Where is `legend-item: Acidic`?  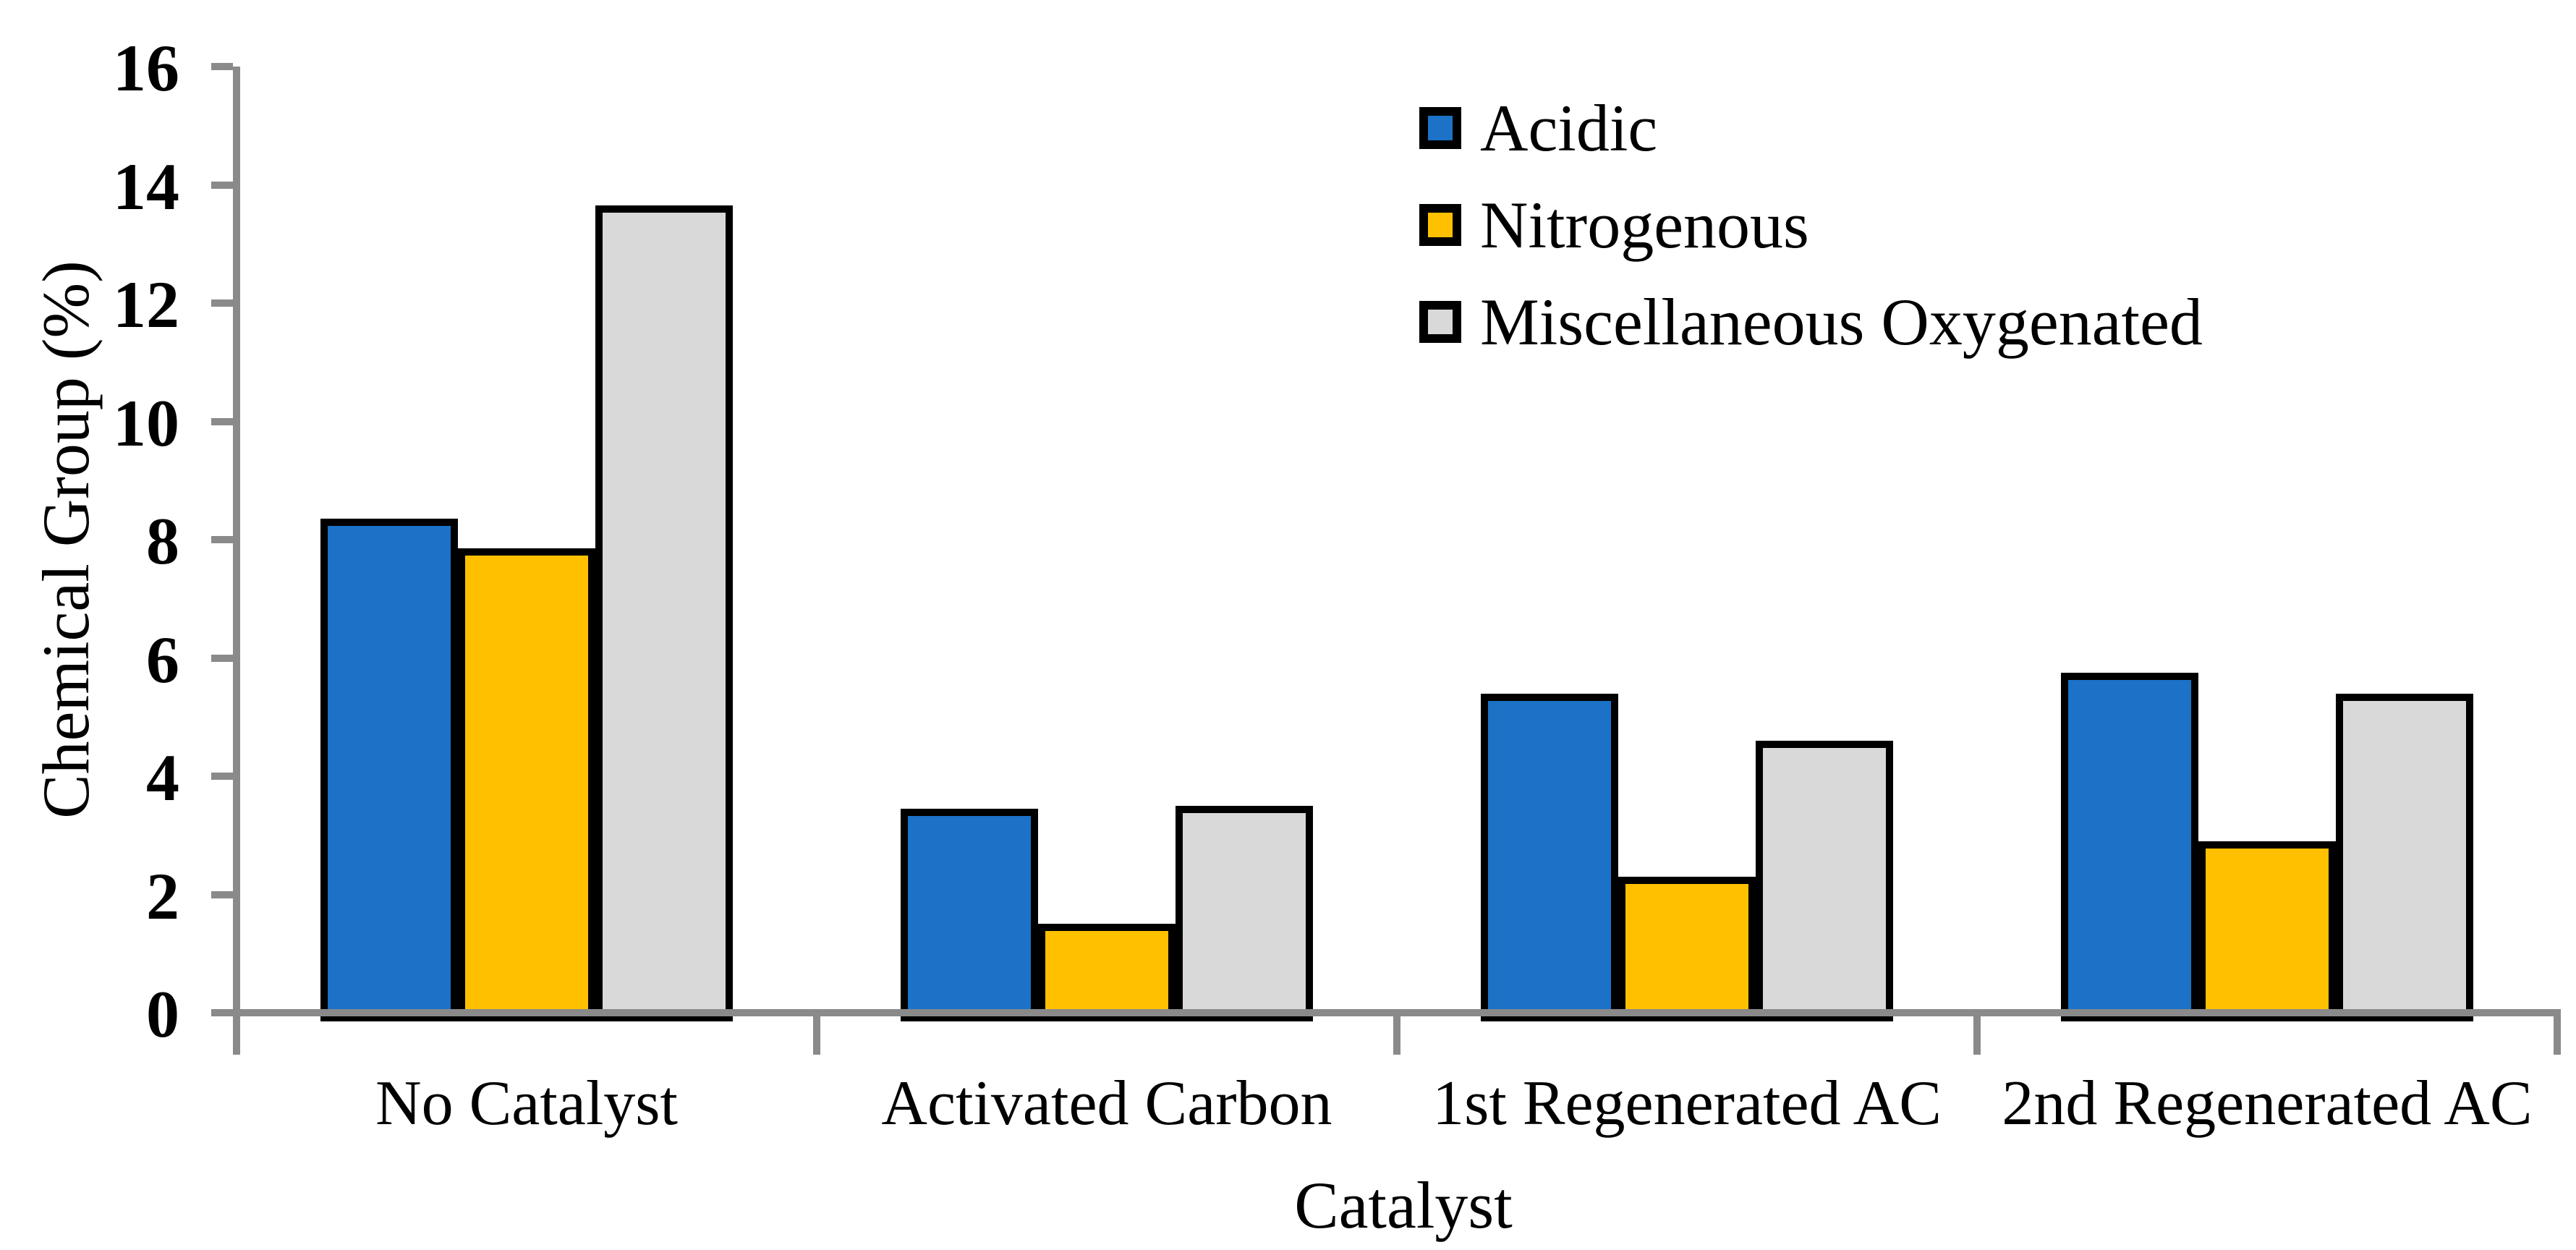 legend-item: Acidic is located at coordinates (1811, 129).